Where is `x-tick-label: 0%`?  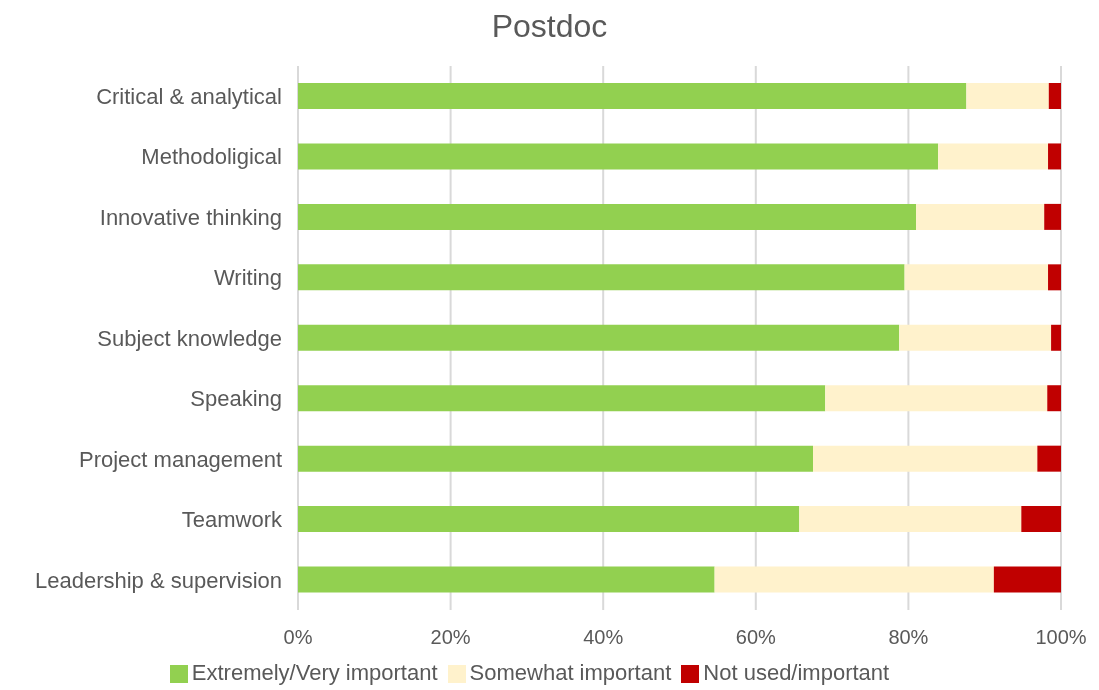
x-tick-label: 0% is located at coordinates (298, 637).